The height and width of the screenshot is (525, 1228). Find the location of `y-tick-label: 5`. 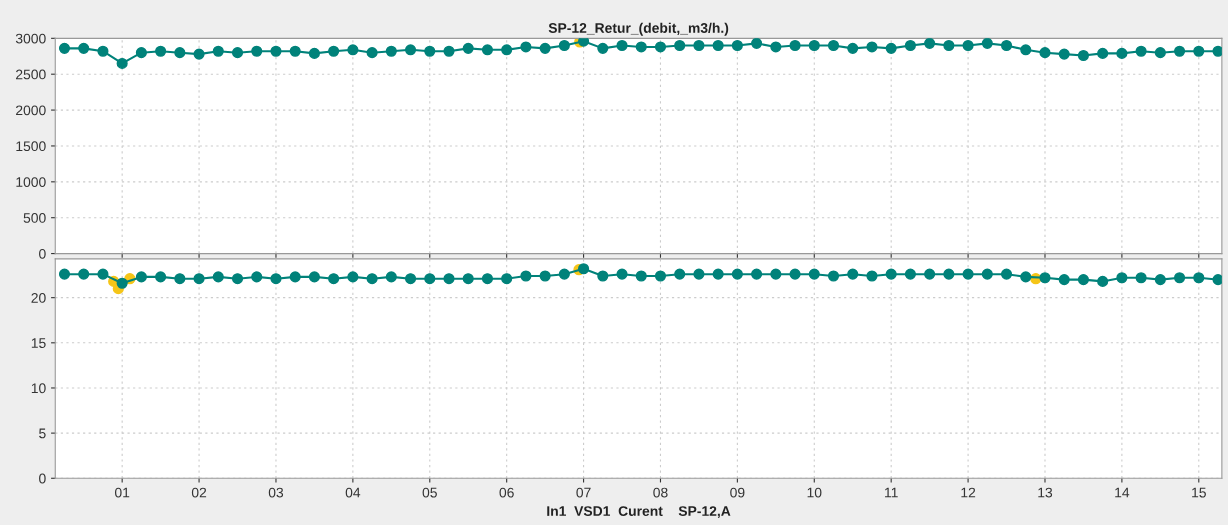

y-tick-label: 5 is located at coordinates (42, 433).